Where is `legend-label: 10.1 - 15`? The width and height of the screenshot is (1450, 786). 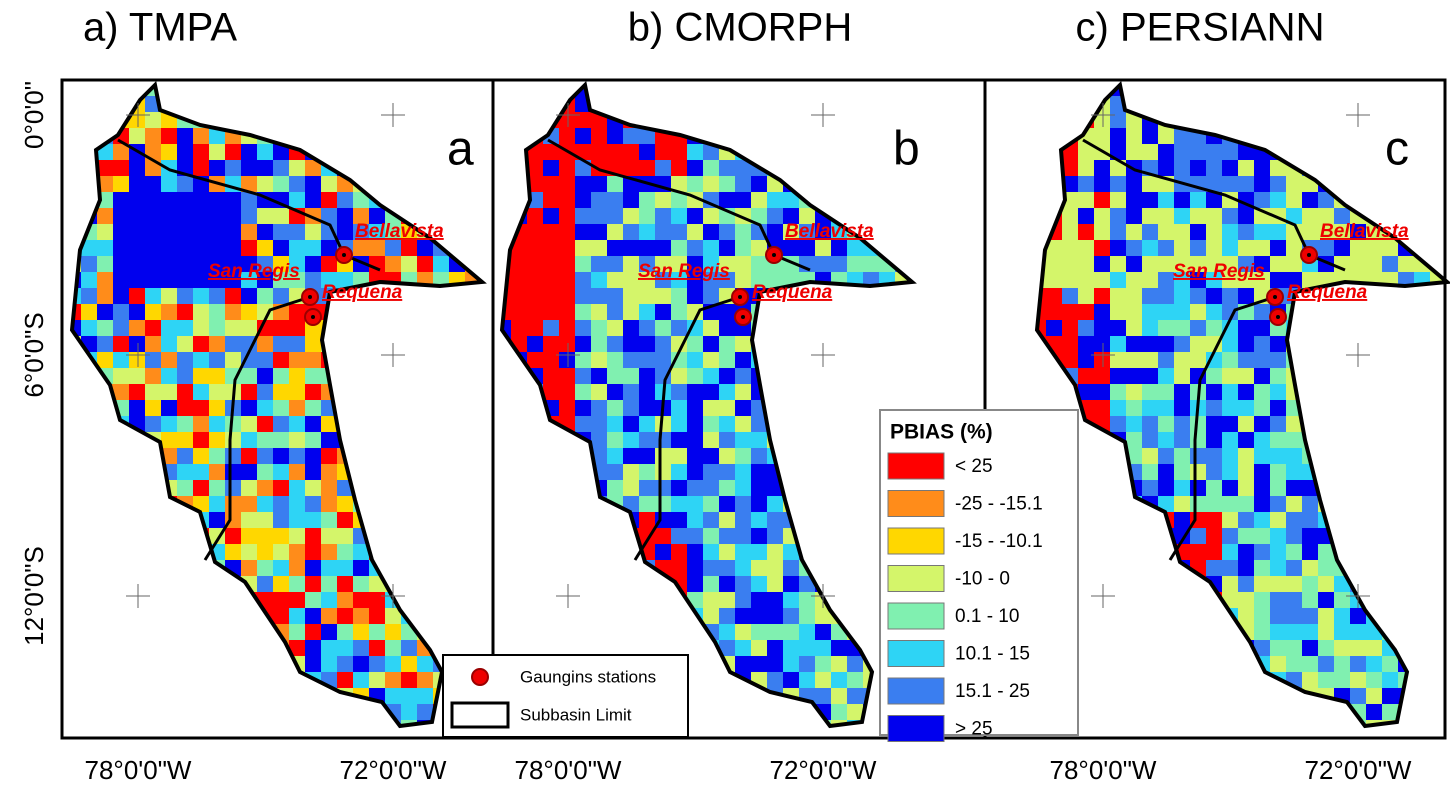 legend-label: 10.1 - 15 is located at coordinates (992, 654).